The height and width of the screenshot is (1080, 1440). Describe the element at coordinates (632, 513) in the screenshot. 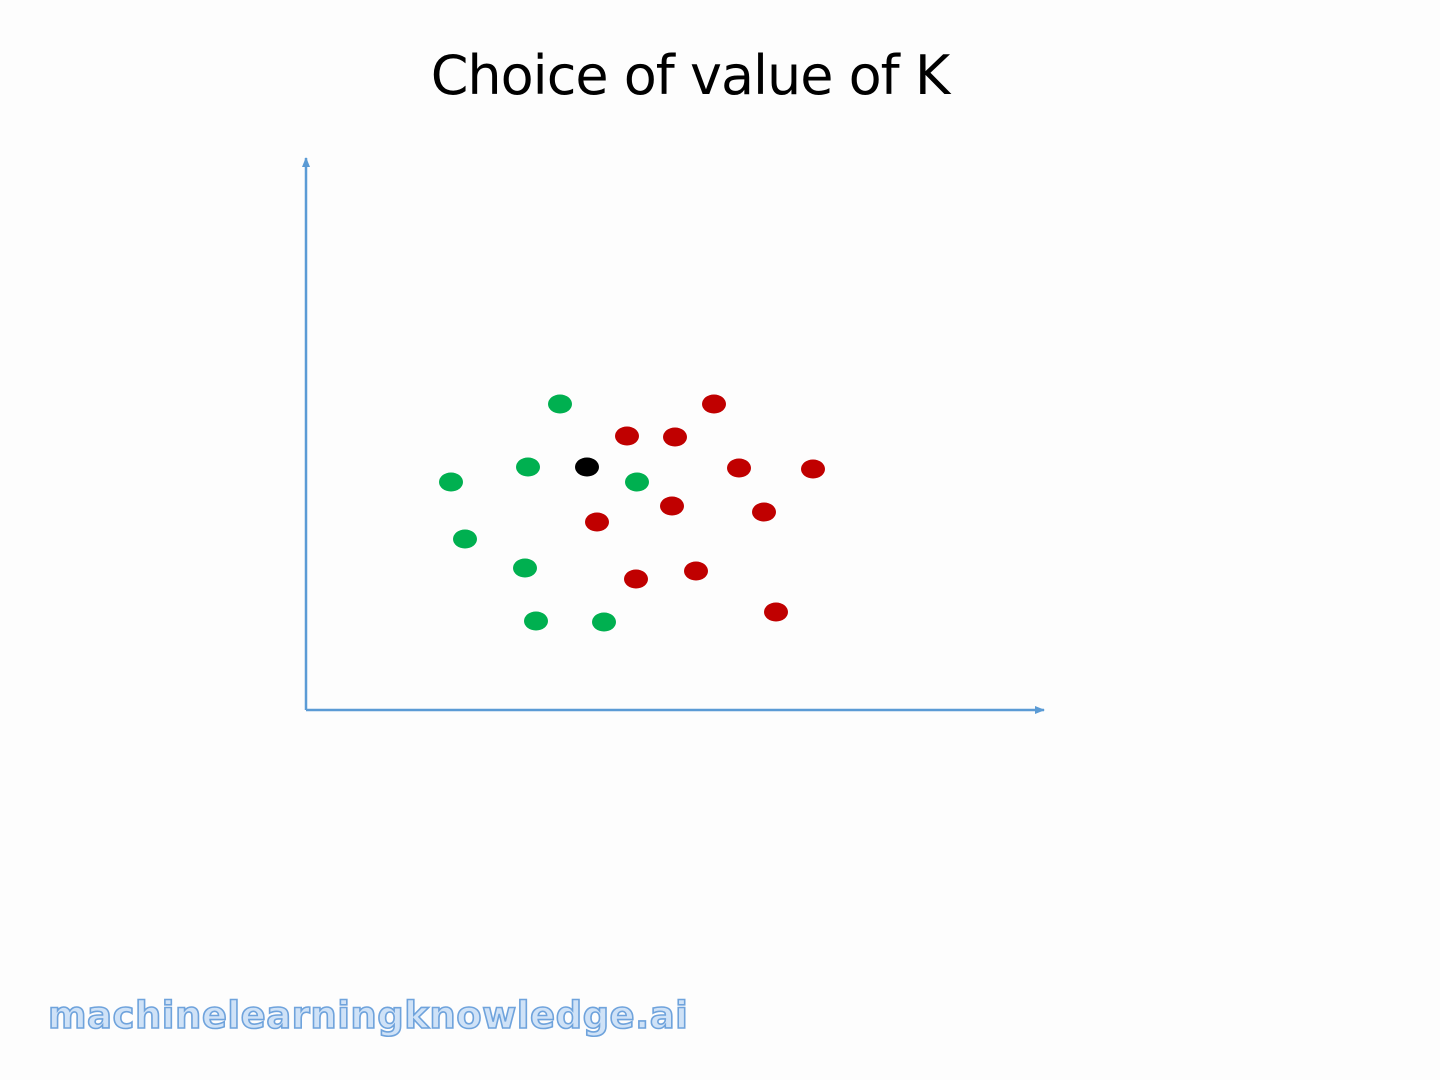

I see `data-points` at that location.